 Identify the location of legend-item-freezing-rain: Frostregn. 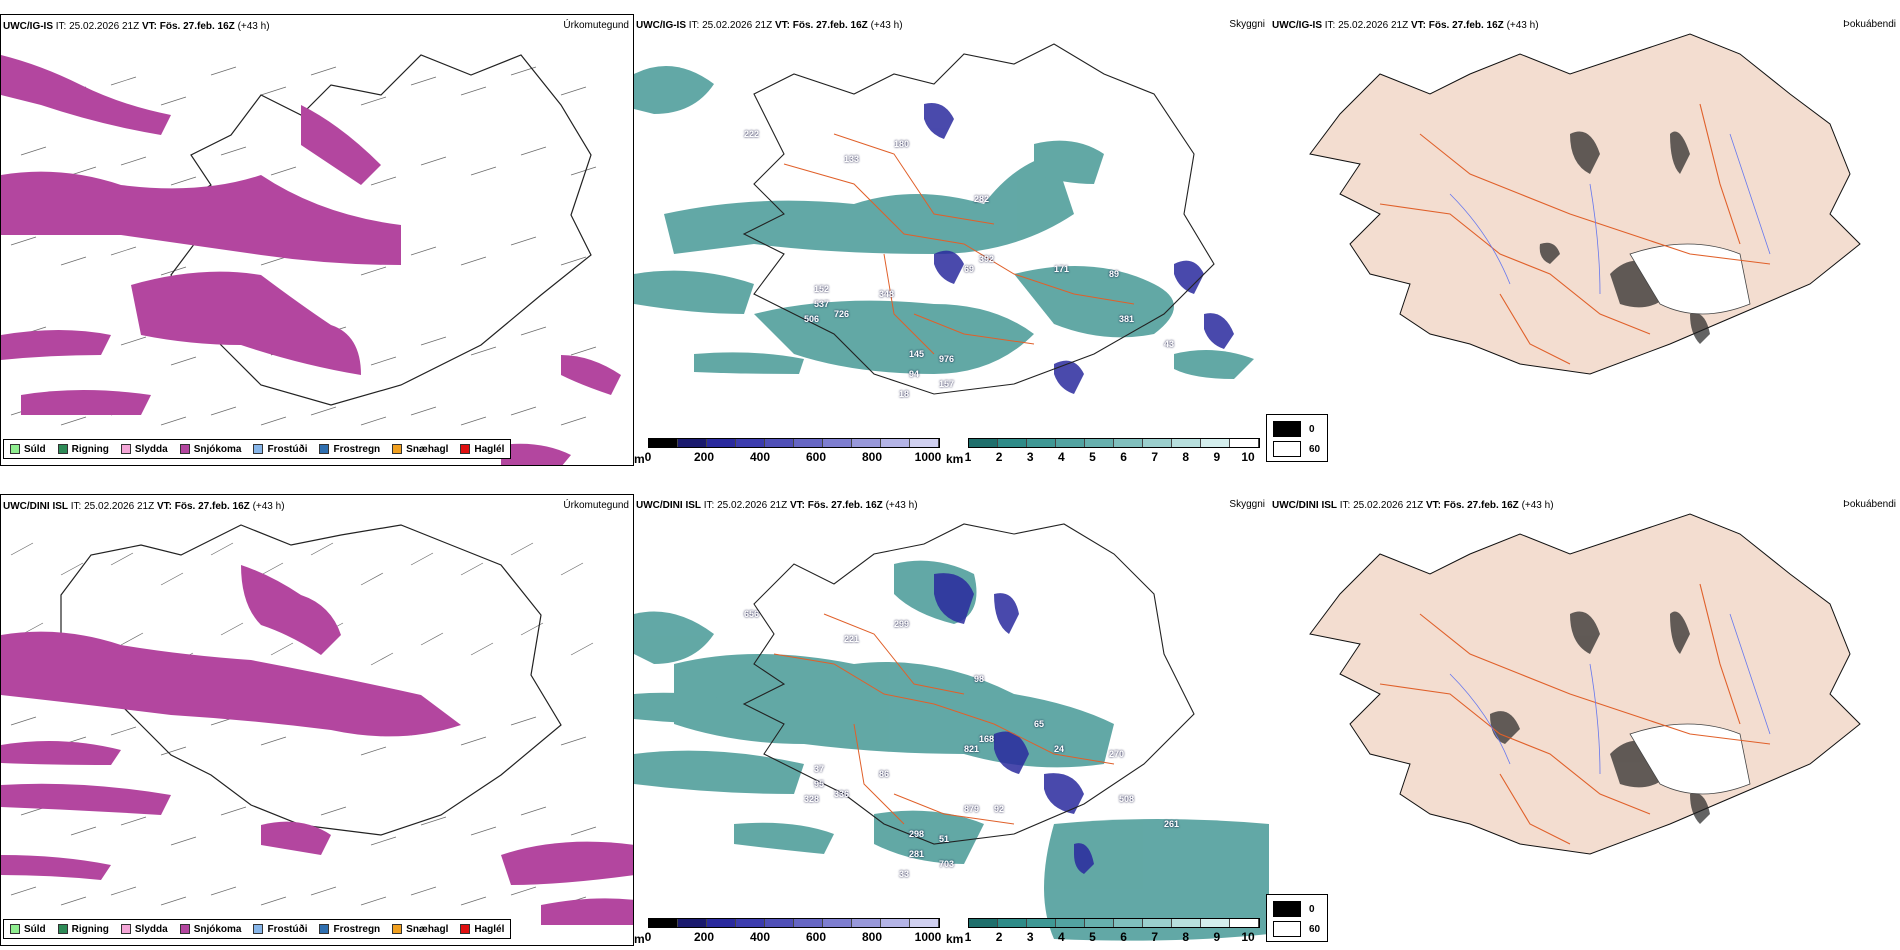
(349, 929).